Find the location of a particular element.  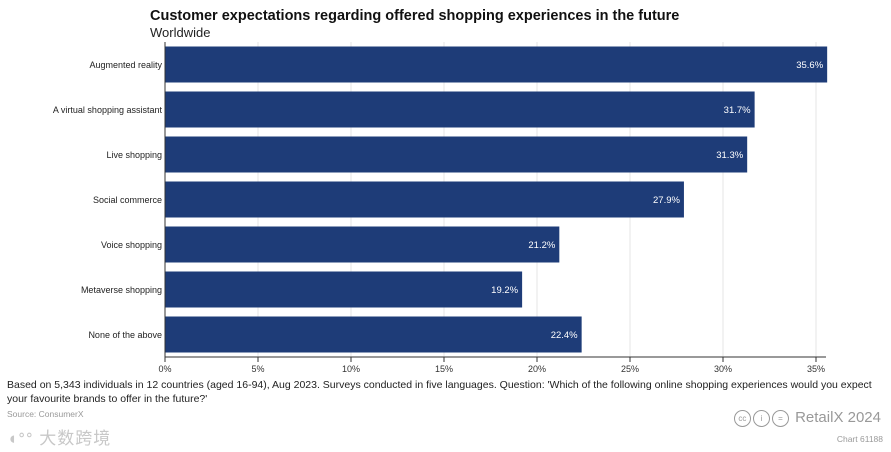

by-icon: i is located at coordinates (761, 418).